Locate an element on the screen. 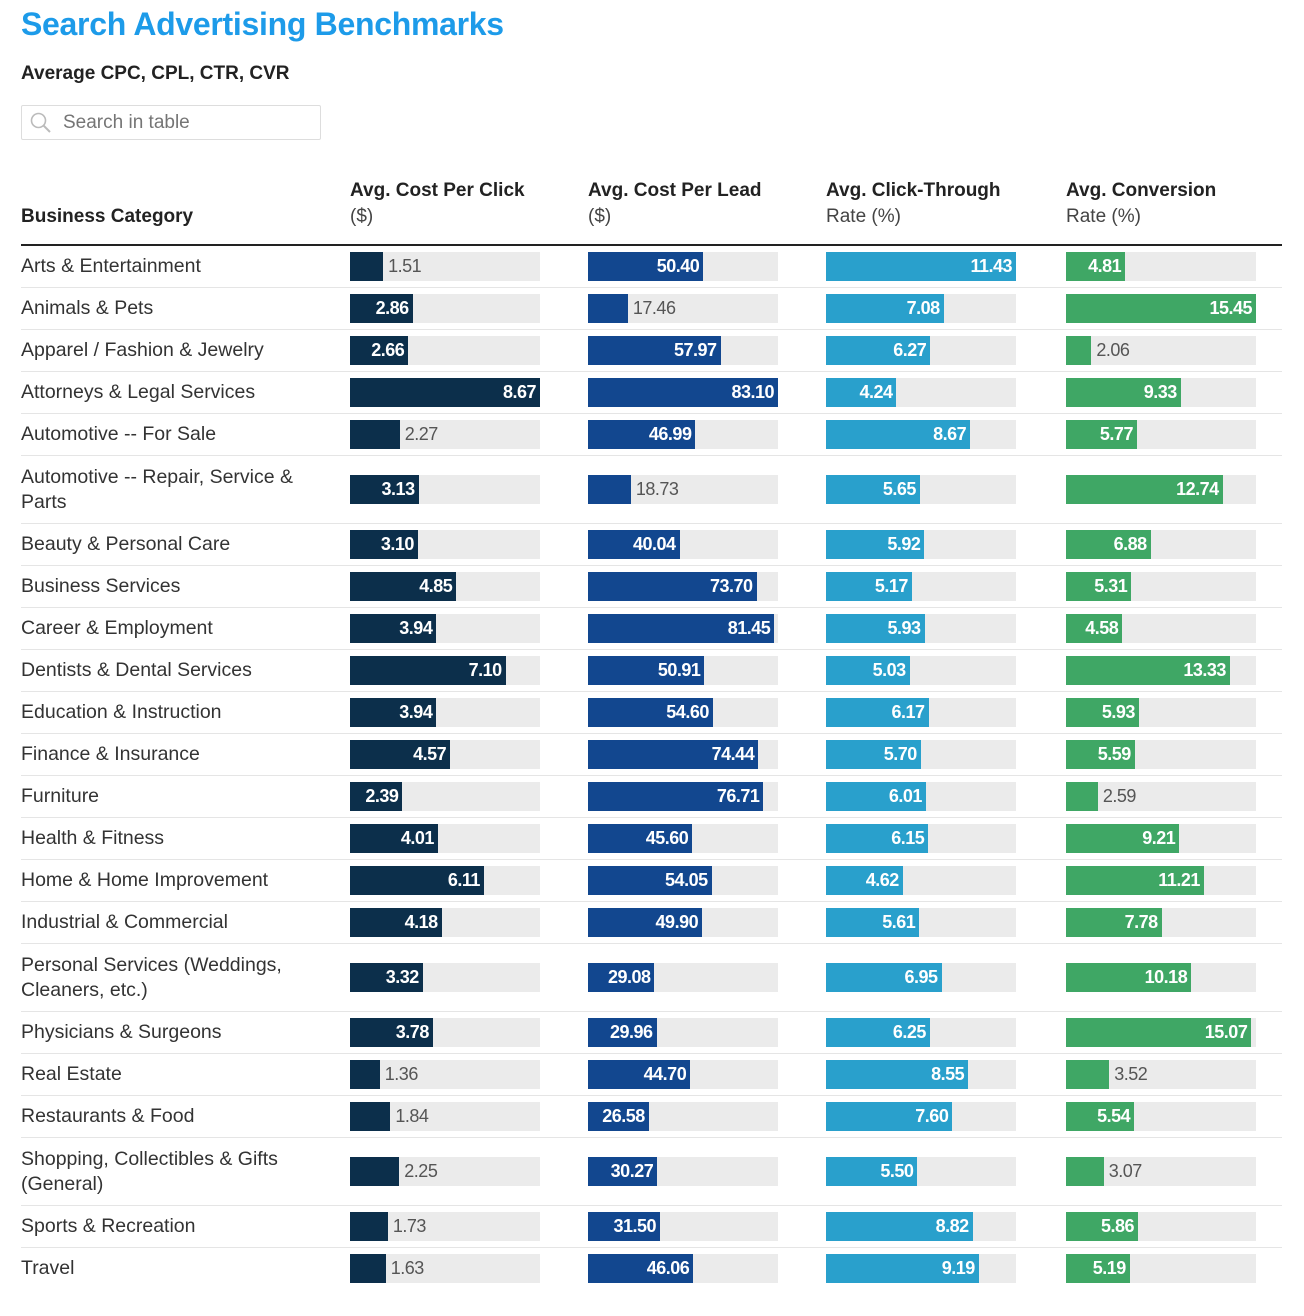  bar-track: 49.90 is located at coordinates (683, 922).